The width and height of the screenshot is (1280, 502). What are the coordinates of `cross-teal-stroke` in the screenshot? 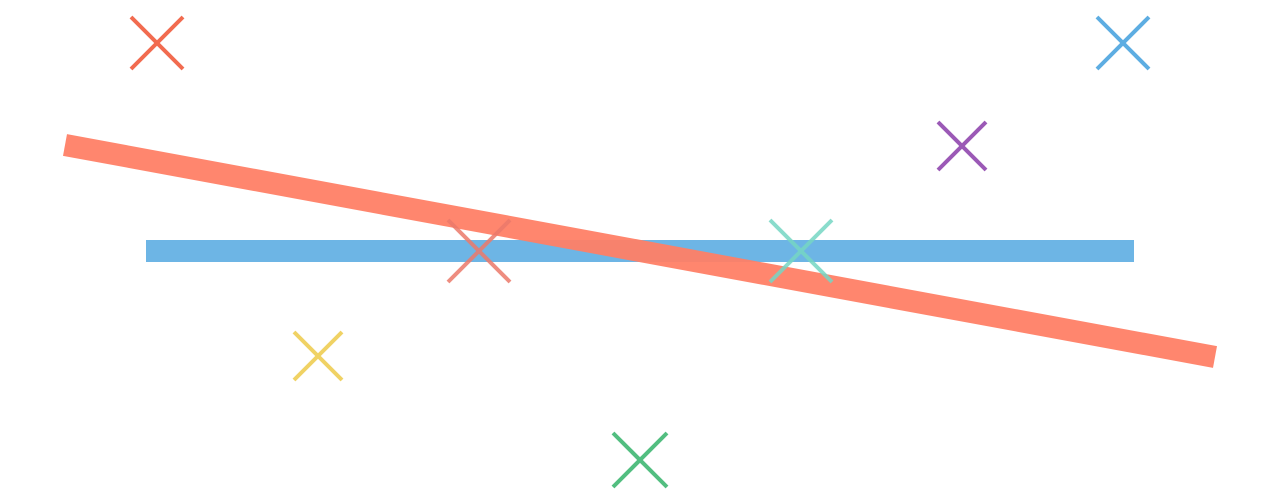 It's located at (801, 251).